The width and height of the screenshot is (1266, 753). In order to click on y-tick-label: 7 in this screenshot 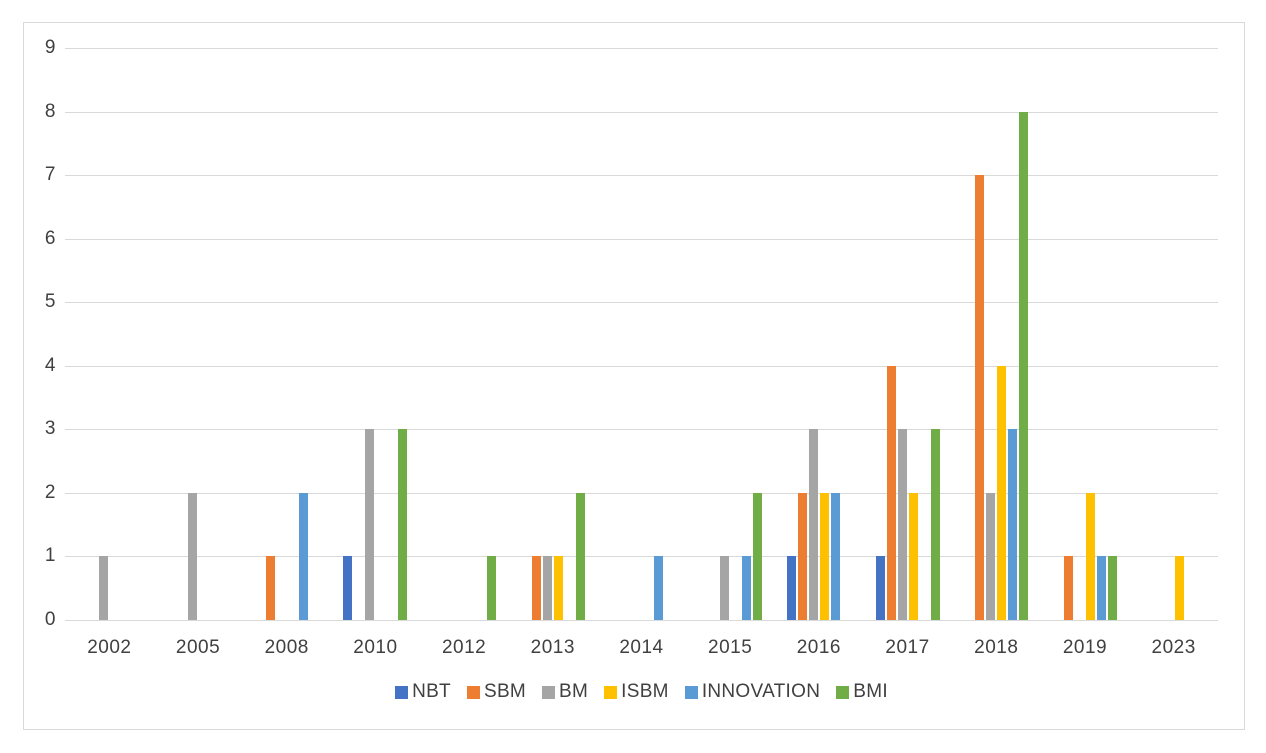, I will do `click(50, 175)`.